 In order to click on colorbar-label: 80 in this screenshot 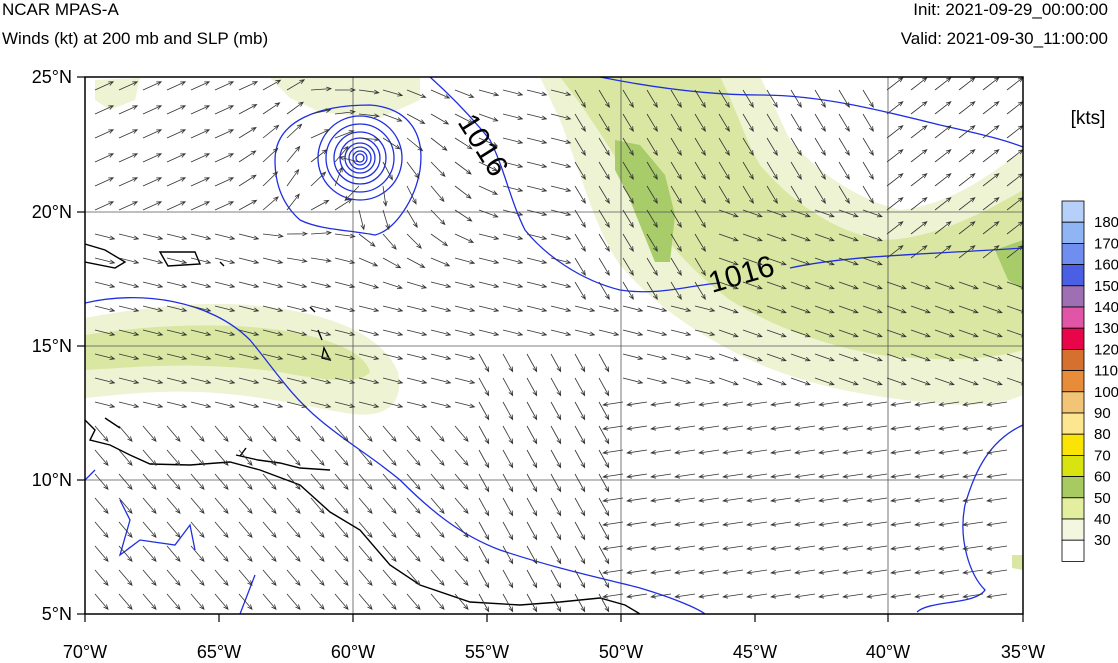, I will do `click(1102, 434)`.